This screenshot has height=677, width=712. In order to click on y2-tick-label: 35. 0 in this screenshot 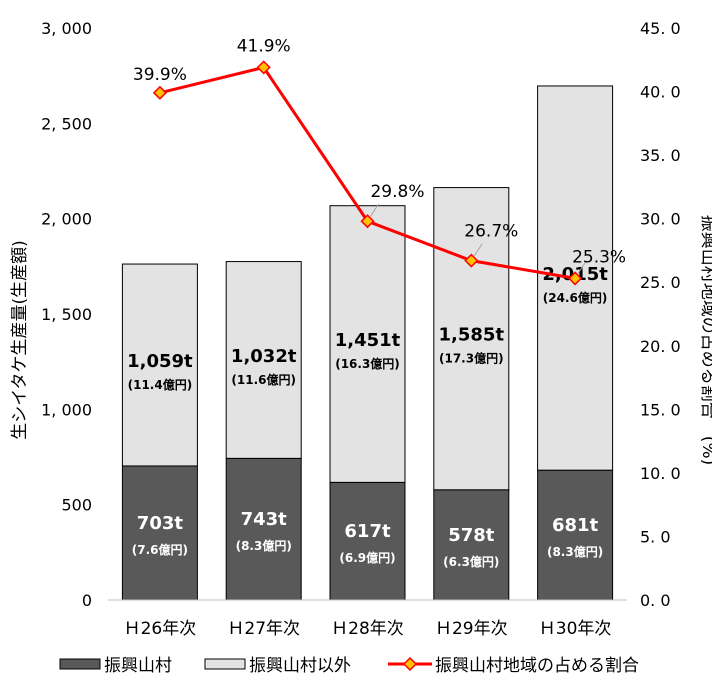, I will do `click(660, 155)`.